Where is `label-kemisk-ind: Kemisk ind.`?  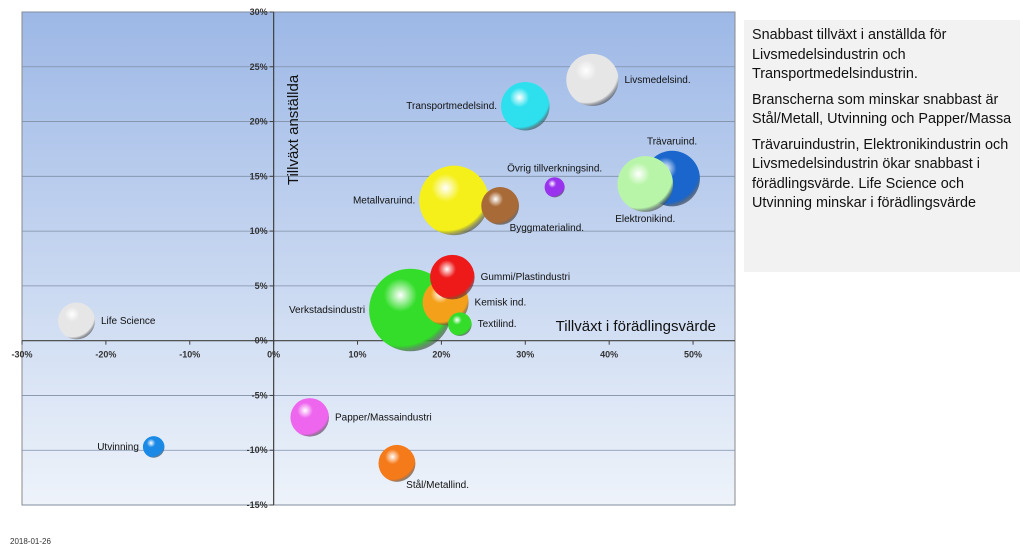
label-kemisk-ind: Kemisk ind. is located at coordinates (501, 302).